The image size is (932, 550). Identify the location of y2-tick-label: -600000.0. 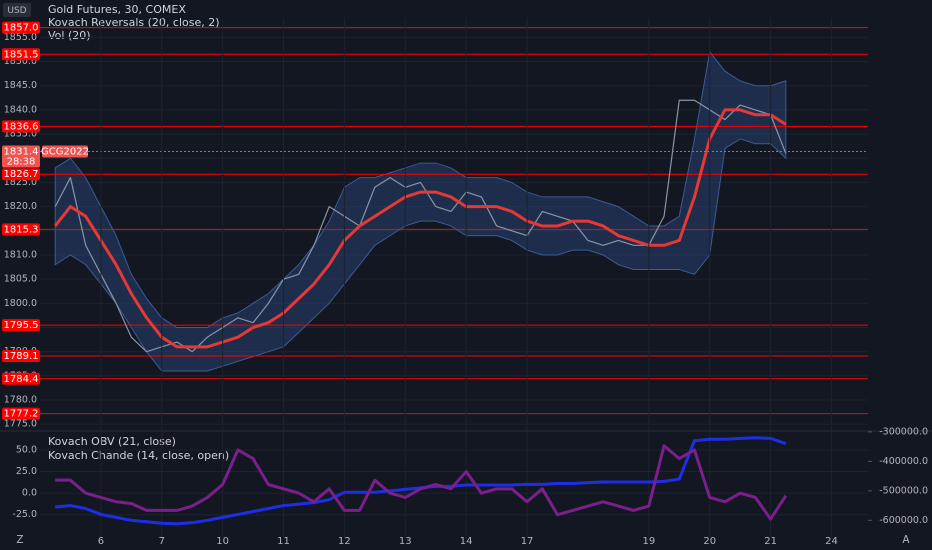
(903, 520).